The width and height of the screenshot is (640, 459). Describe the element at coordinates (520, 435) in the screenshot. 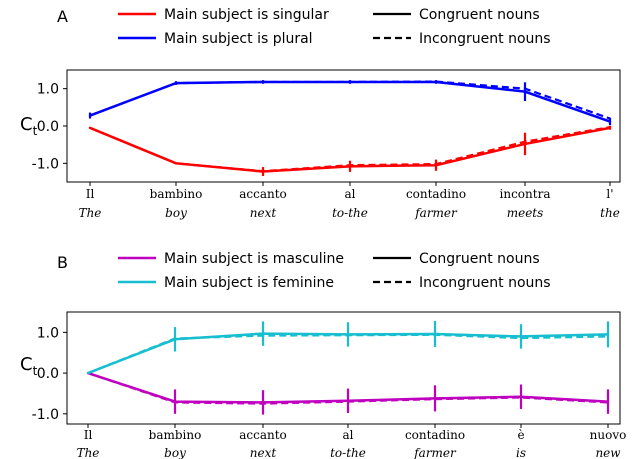

I see `x-tick-label: è` at that location.